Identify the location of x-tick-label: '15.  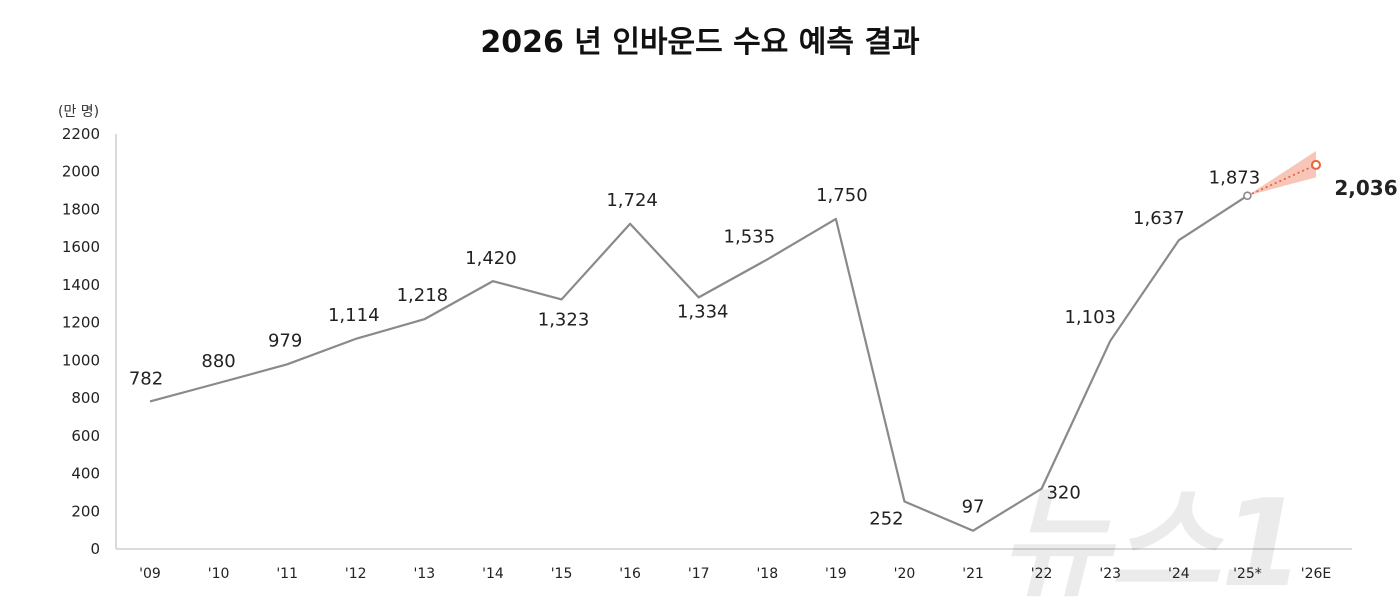
(562, 574).